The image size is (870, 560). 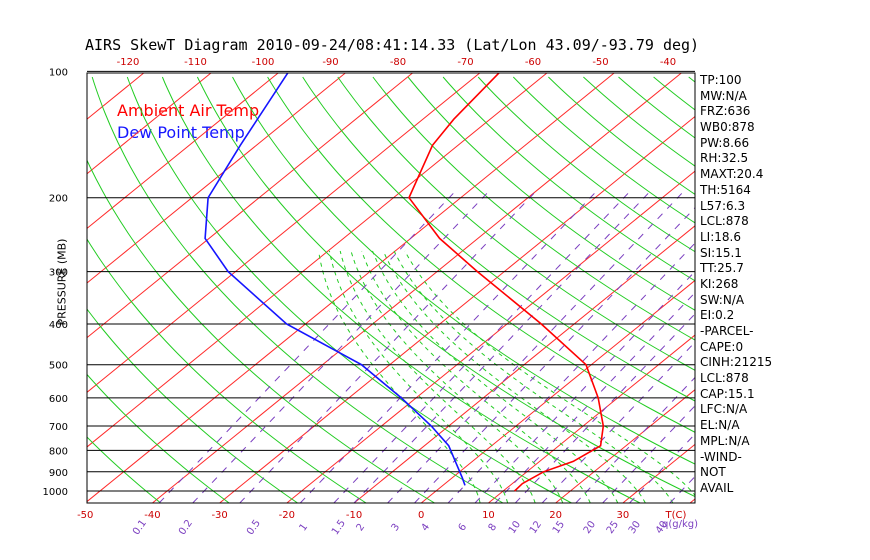 What do you see at coordinates (725, 142) in the screenshot?
I see `stat-item: PW:8.66` at bounding box center [725, 142].